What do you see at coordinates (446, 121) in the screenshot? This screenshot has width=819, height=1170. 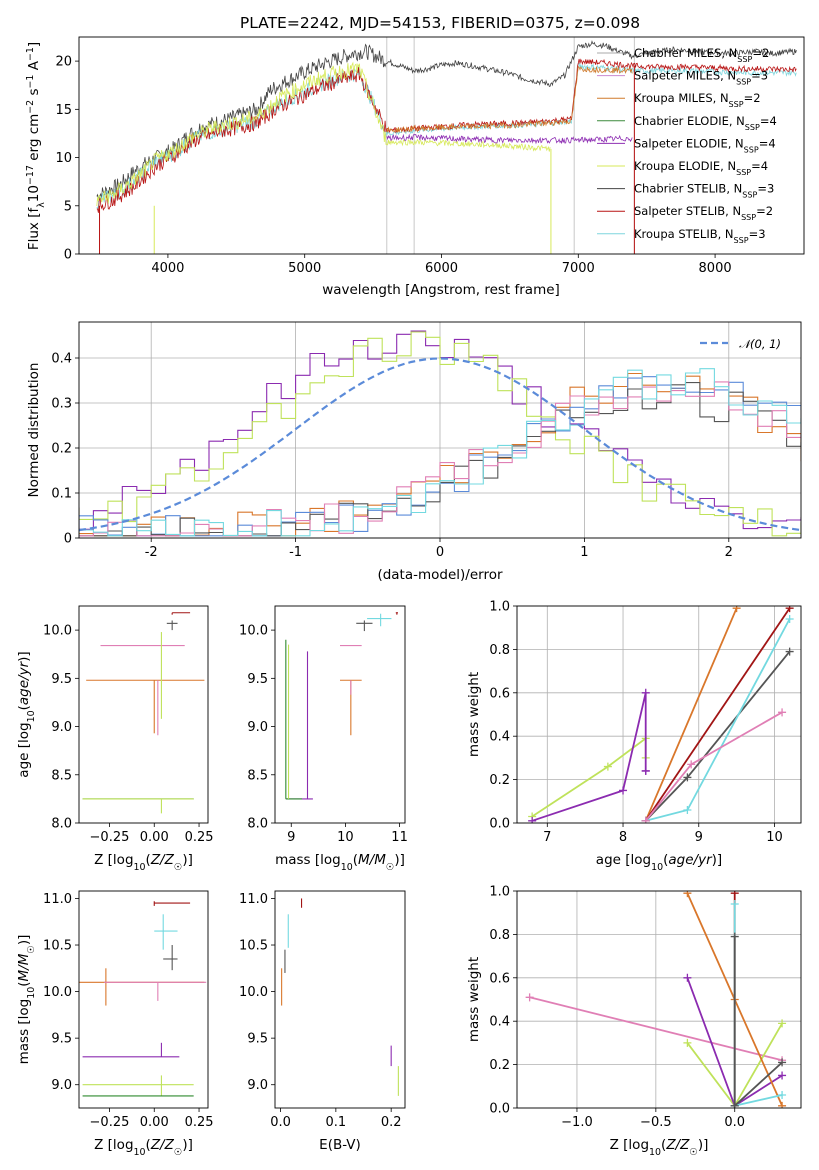 I see `spectrum-series-line` at bounding box center [446, 121].